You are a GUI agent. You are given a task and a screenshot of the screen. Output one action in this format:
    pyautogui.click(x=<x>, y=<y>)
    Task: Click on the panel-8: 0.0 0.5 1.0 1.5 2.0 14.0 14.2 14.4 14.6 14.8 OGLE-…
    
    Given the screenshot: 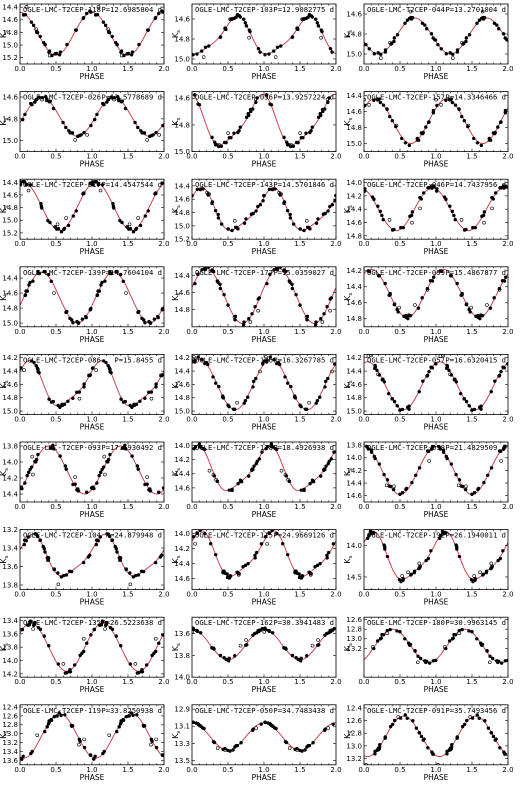 What is the action you would take?
    pyautogui.click(x=428, y=217)
    